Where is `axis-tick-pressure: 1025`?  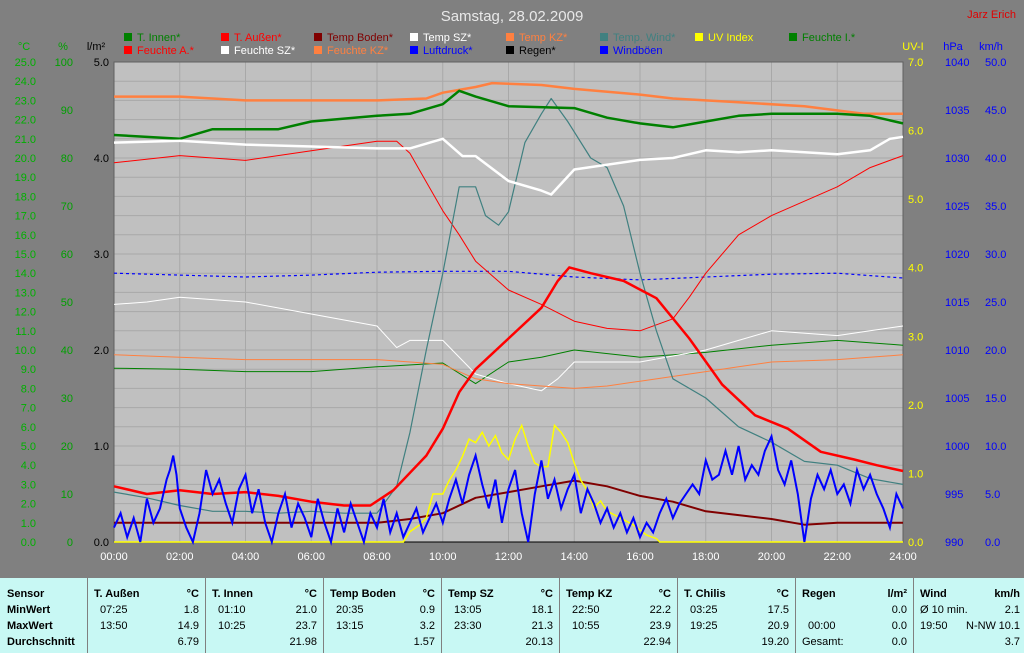
axis-tick-pressure: 1025 is located at coordinates (957, 207).